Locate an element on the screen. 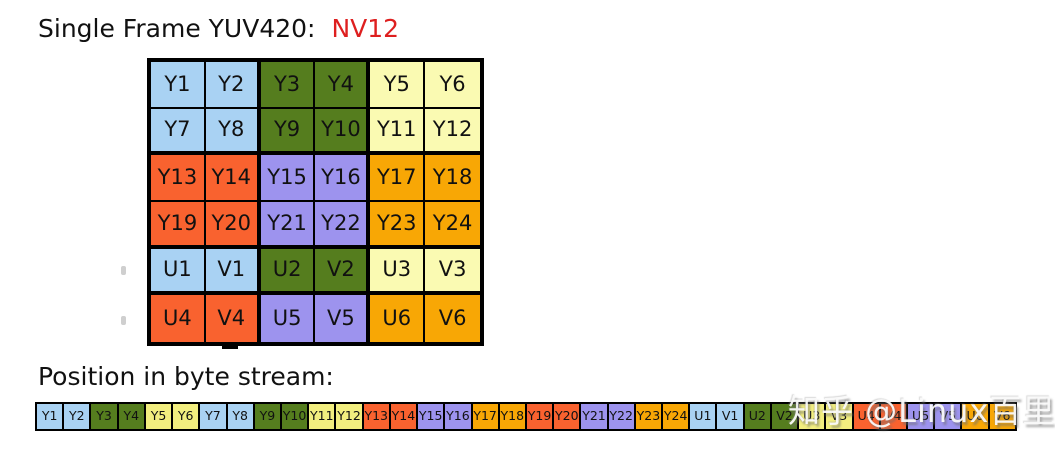  stream-cell-y6: Y6 is located at coordinates (187, 416).